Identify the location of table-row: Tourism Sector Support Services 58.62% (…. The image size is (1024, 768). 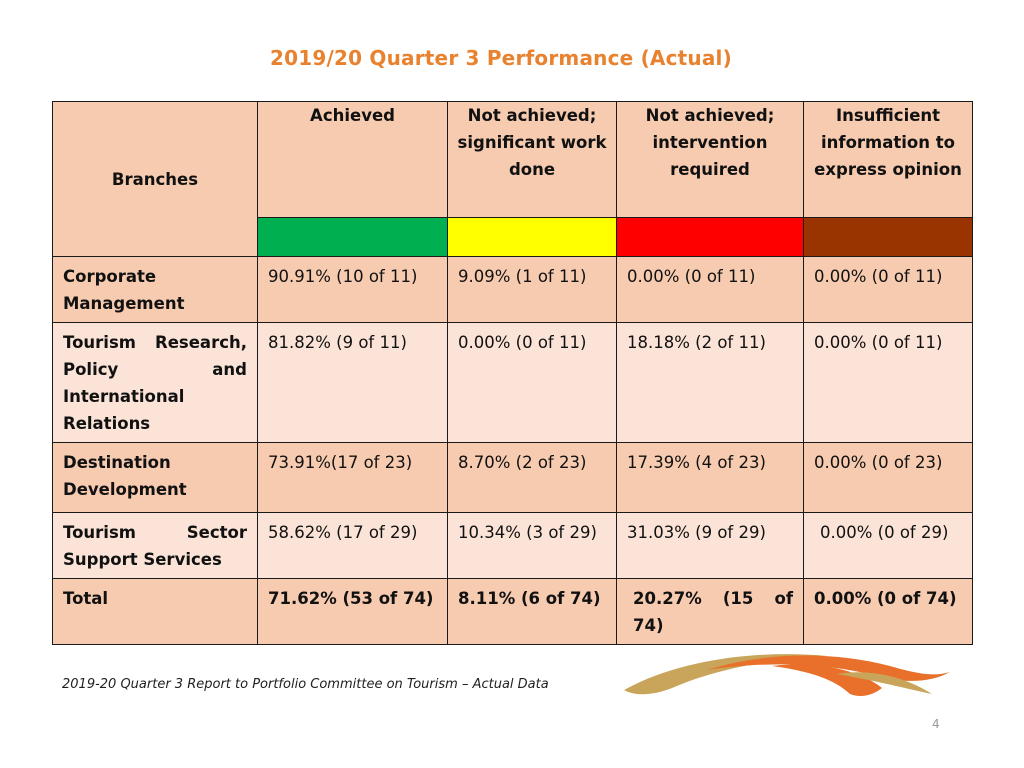
(512, 545).